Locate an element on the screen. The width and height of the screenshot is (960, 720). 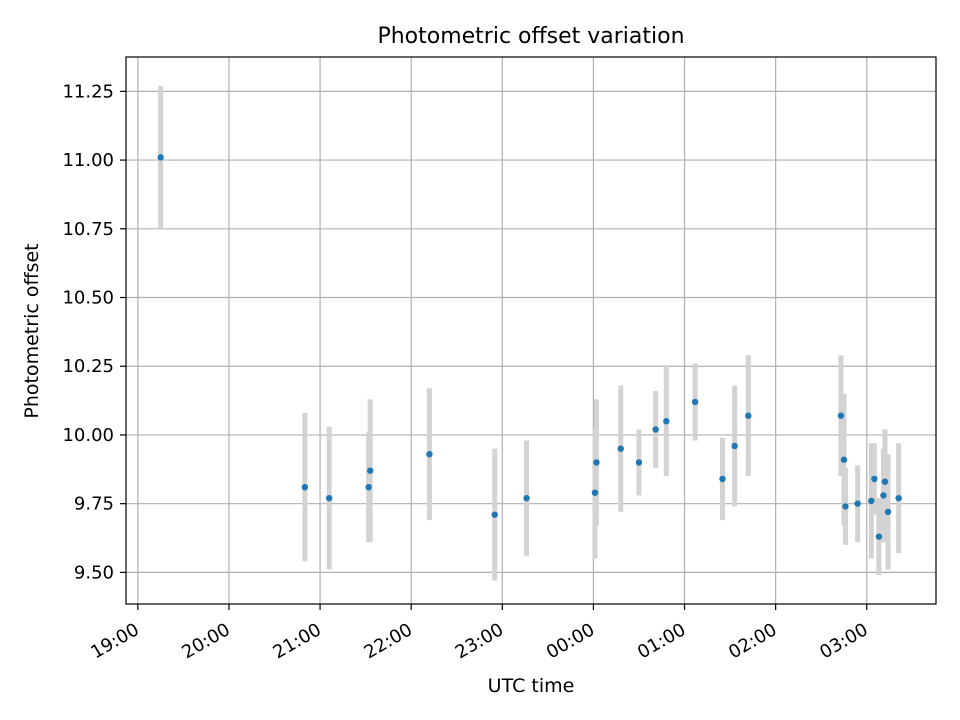
y-tick-label: 11.25 is located at coordinates (88, 91).